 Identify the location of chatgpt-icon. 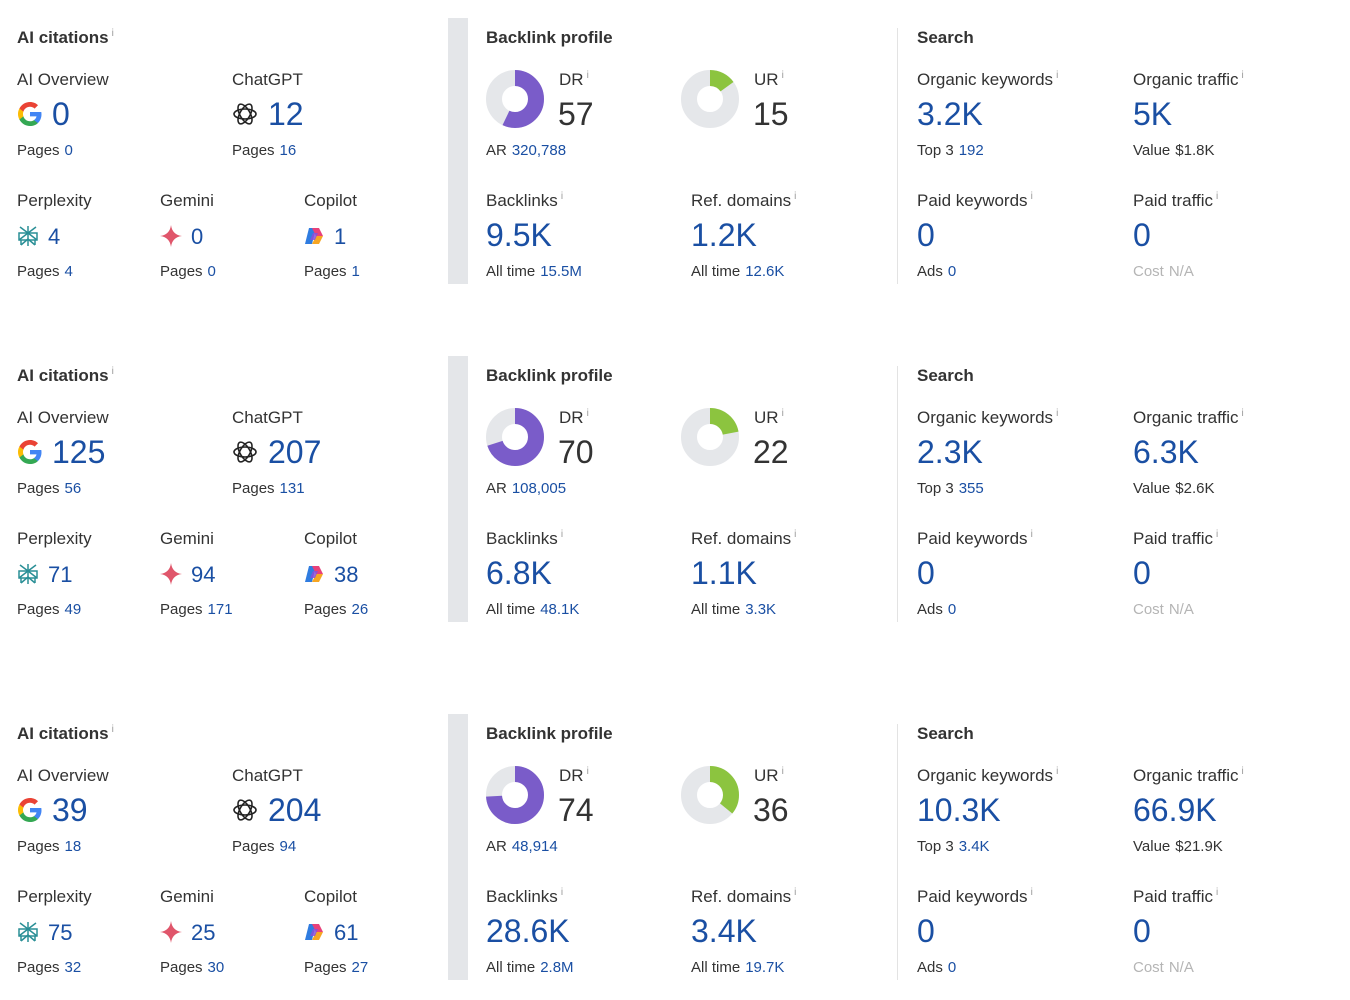
(245, 452).